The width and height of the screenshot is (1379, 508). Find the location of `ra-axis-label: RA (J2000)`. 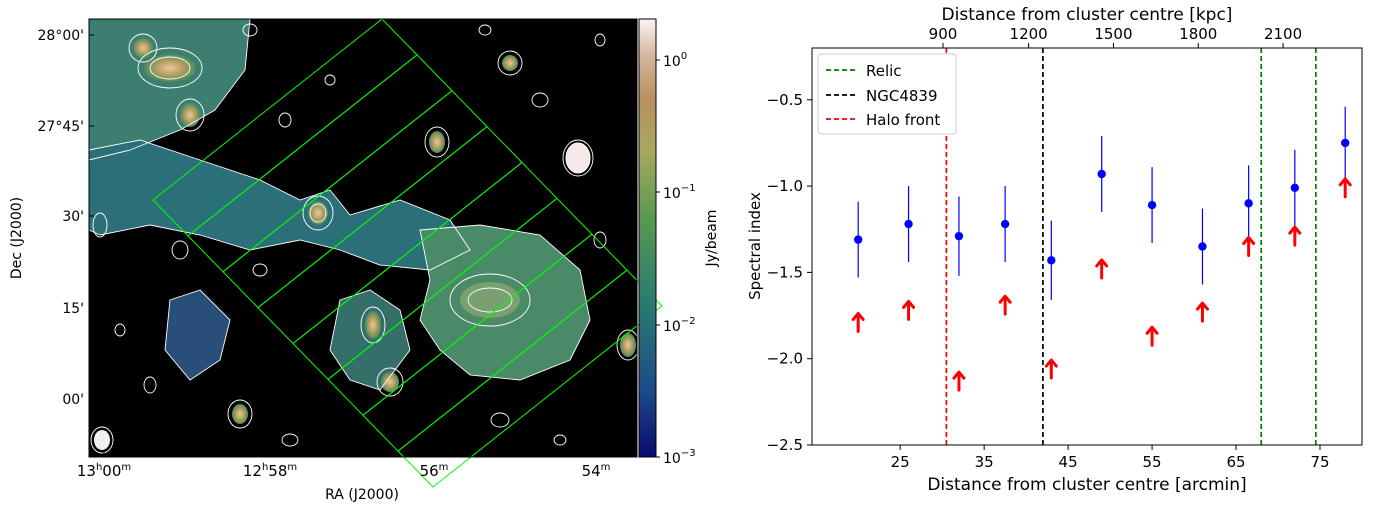

ra-axis-label: RA (J2000) is located at coordinates (362, 495).